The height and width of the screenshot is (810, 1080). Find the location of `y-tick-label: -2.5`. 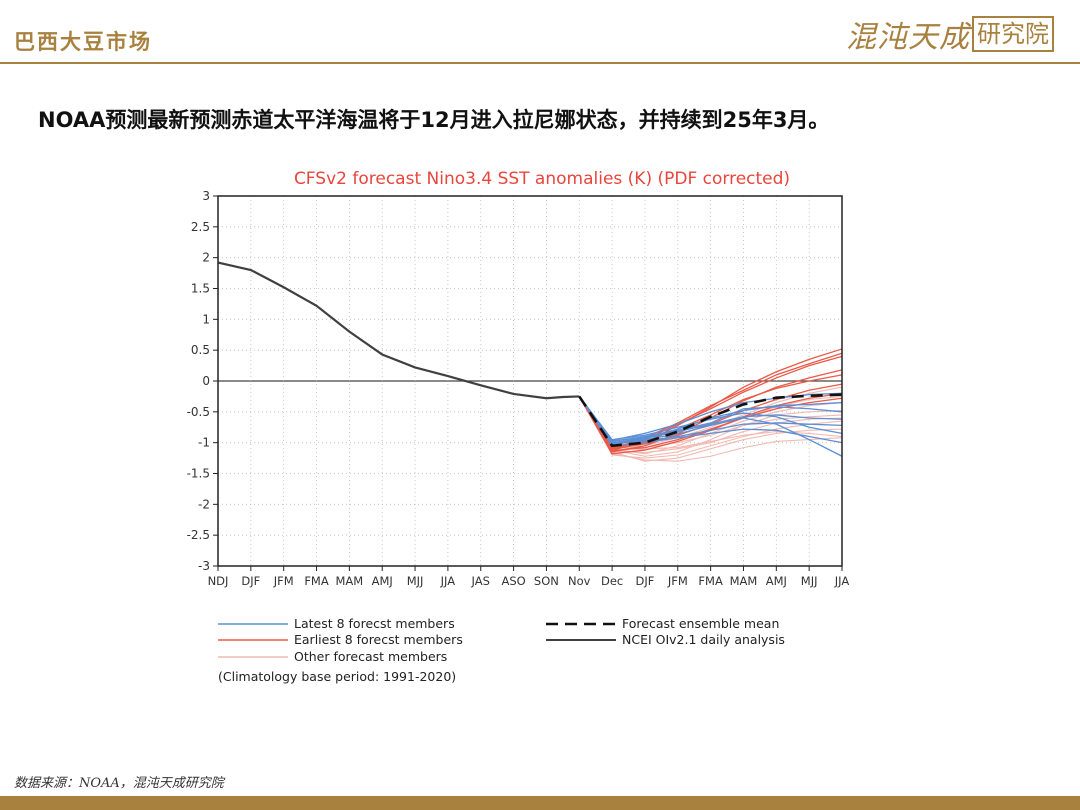

y-tick-label: -2.5 is located at coordinates (198, 535).